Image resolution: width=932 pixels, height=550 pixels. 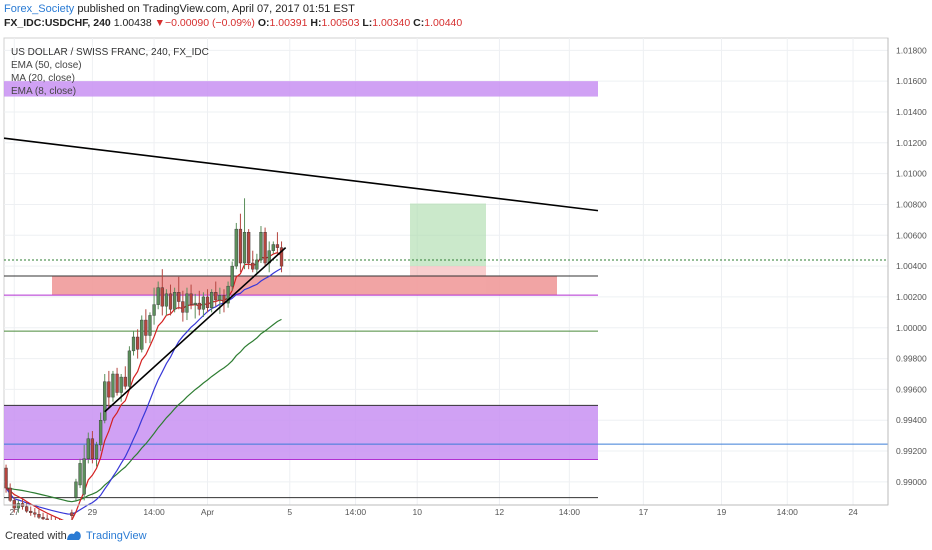 What do you see at coordinates (722, 512) in the screenshot?
I see `x-tick-label: 19` at bounding box center [722, 512].